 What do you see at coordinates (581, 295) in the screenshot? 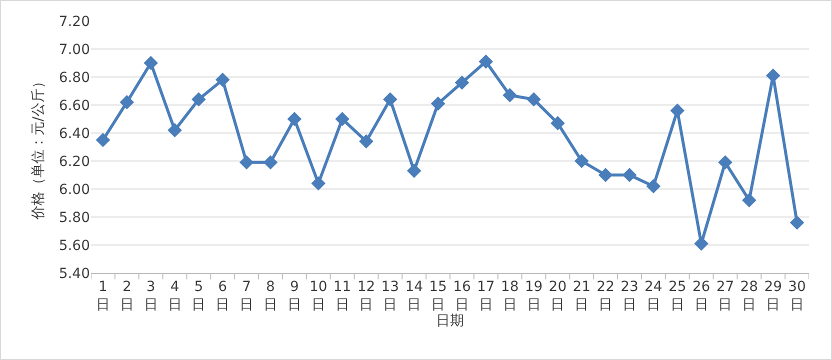
I see `x-tick-label: 21日` at bounding box center [581, 295].